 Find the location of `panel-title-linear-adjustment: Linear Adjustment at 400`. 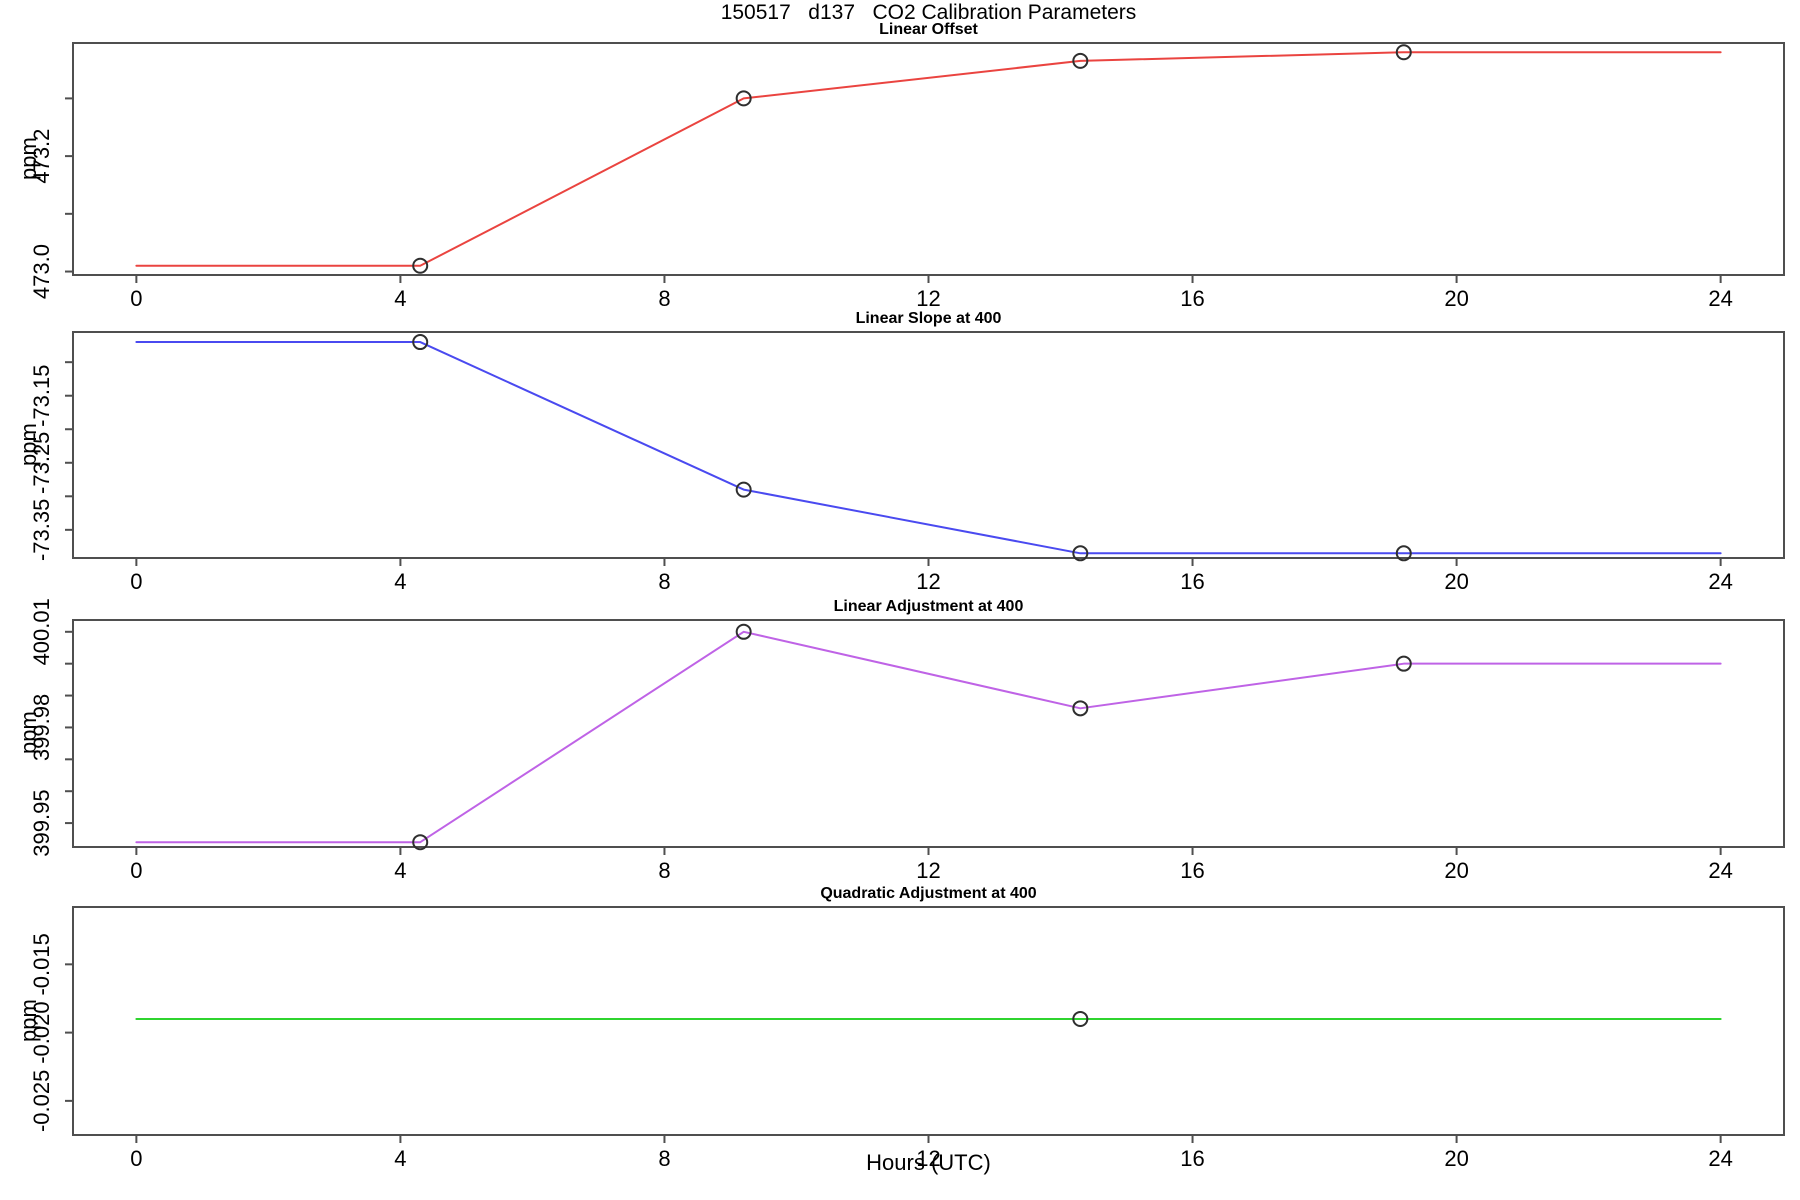

panel-title-linear-adjustment: Linear Adjustment at 400 is located at coordinates (928, 606).